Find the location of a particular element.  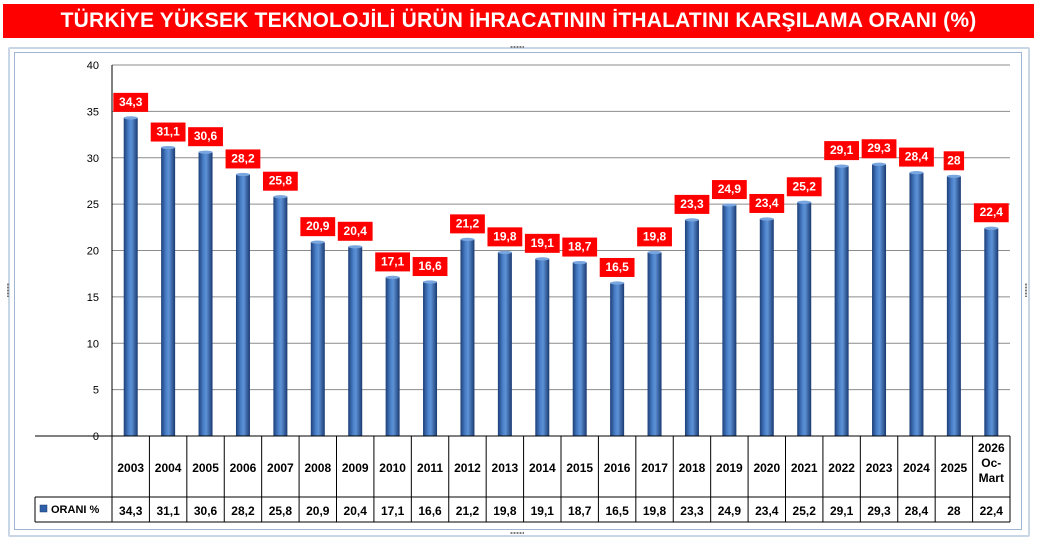

legend-key is located at coordinates (43, 508).